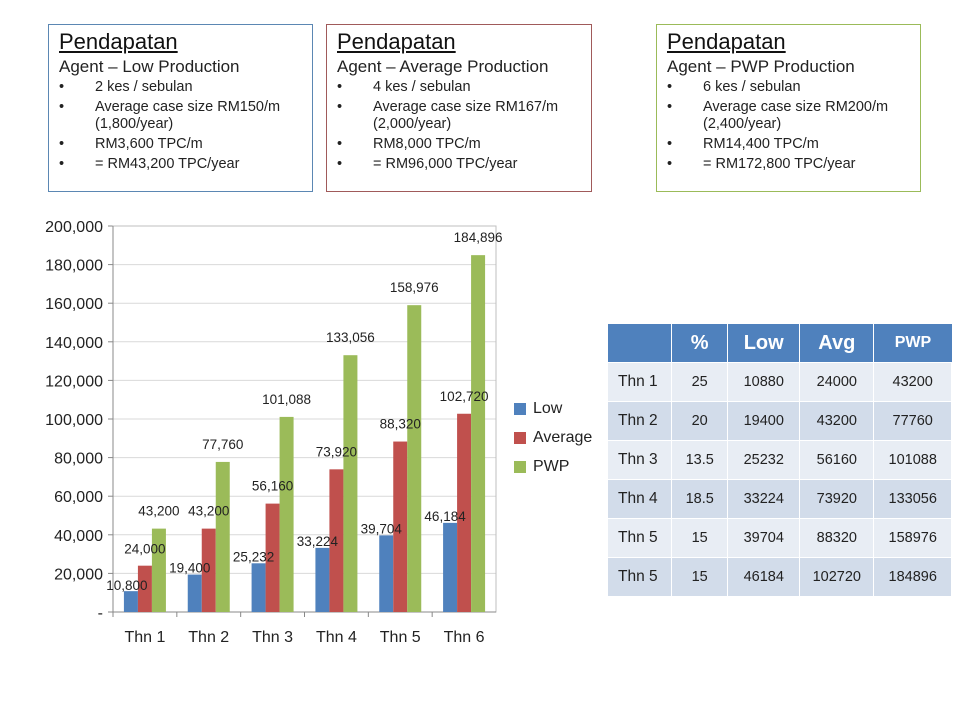 Image resolution: width=960 pixels, height=720 pixels. I want to click on table-row: Thn 5 15 46184 102720 184896, so click(780, 576).